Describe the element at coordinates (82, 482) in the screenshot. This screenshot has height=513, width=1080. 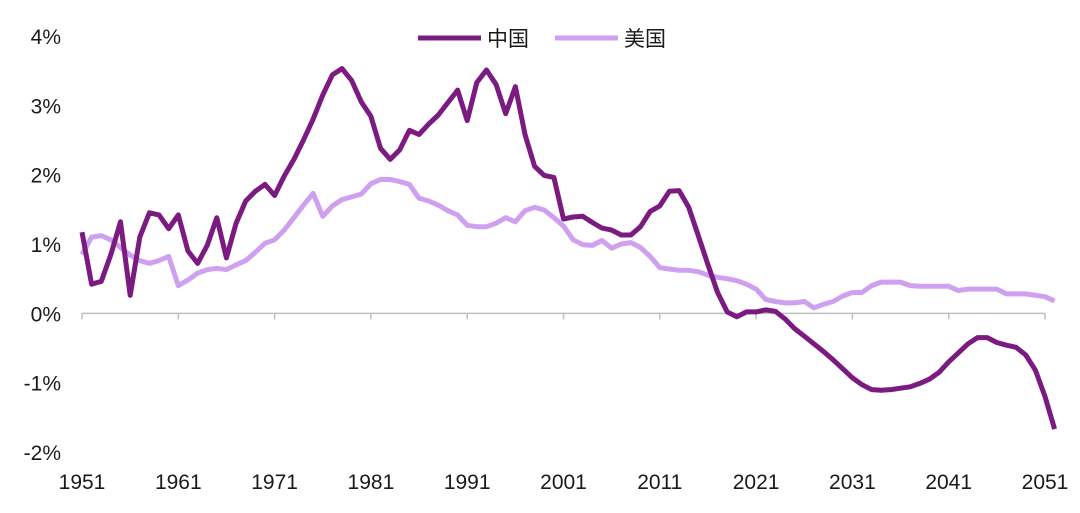
I see `x-tick-label: 1951` at that location.